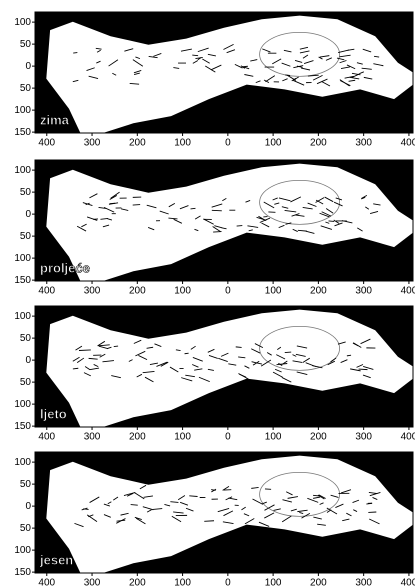 This screenshot has width=415, height=588. What do you see at coordinates (65, 267) in the screenshot?
I see `panel-label: proljeće` at bounding box center [65, 267].